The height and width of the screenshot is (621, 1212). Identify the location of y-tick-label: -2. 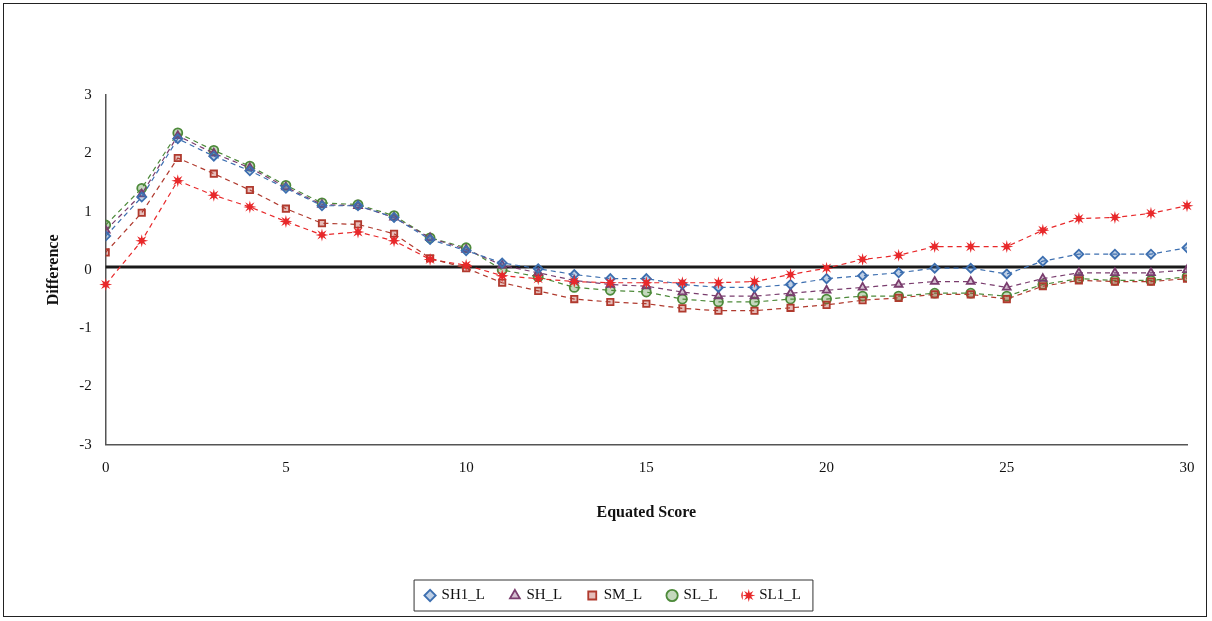
(85, 385).